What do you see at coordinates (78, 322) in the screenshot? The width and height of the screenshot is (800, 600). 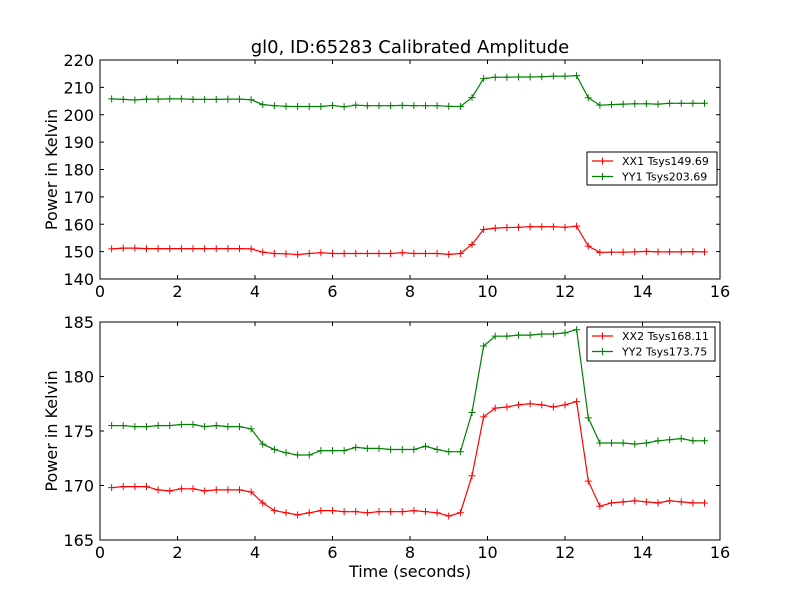 I see `bottom-ytick-label: 185` at bounding box center [78, 322].